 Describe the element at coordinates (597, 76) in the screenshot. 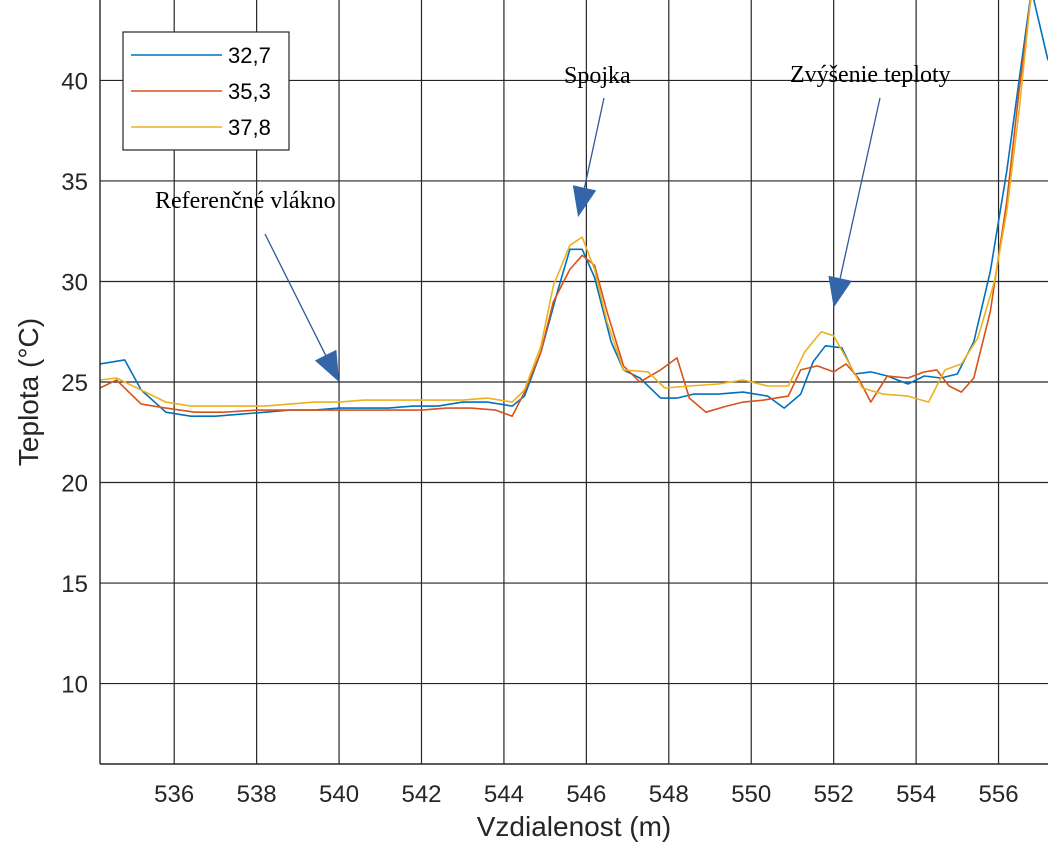

I see `annotation-label: Spojka` at that location.